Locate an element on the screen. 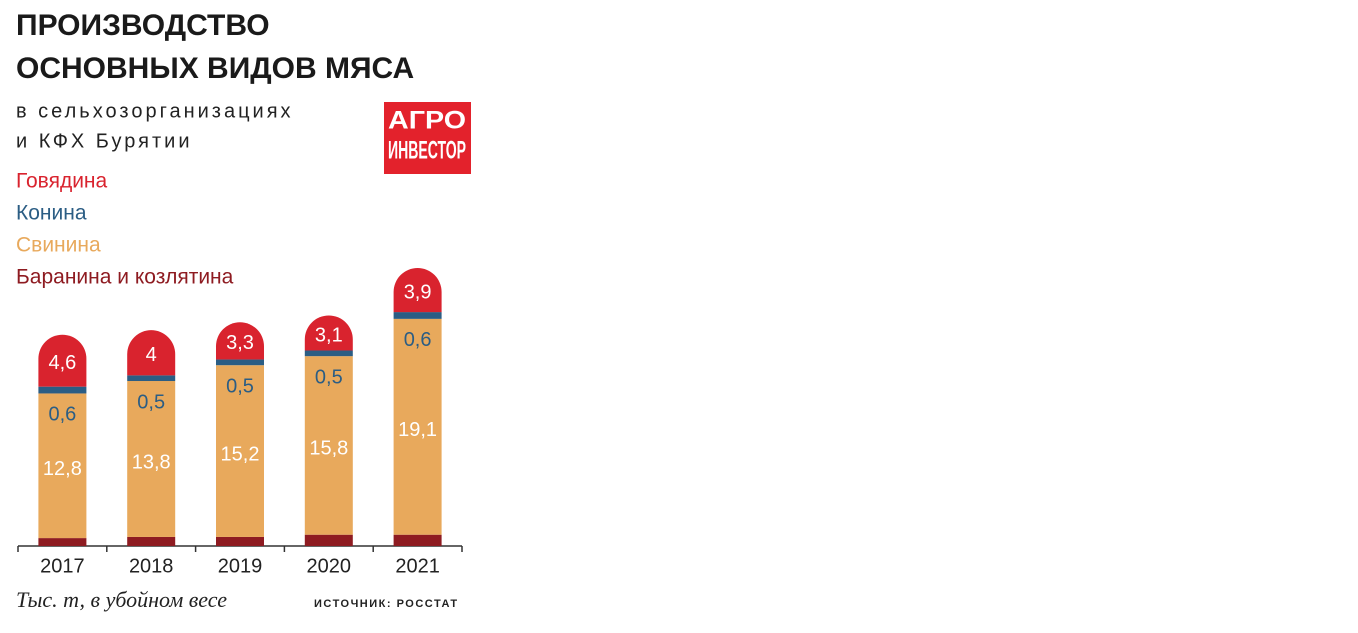 The image size is (1358, 633). value-label: 19,1 is located at coordinates (417, 430).